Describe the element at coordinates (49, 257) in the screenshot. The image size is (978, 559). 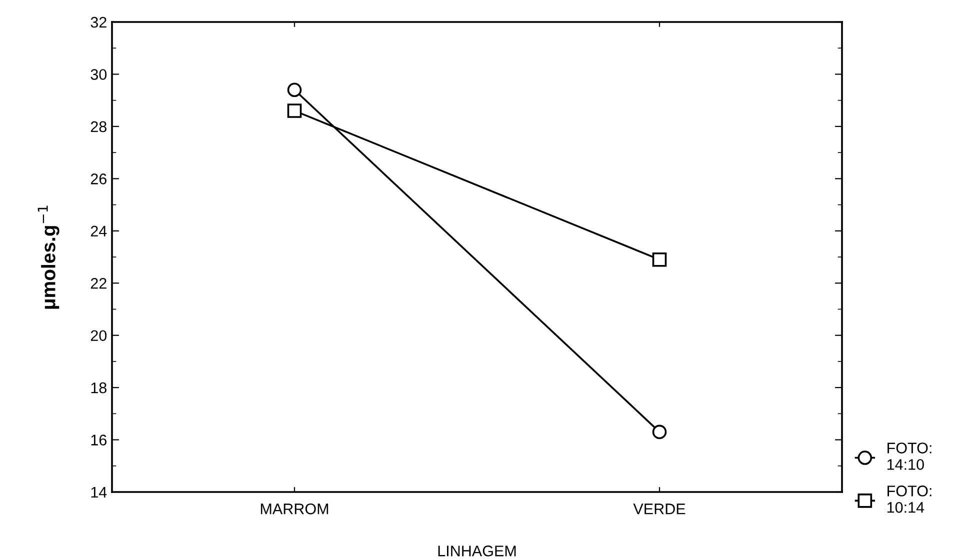
I see `y-axis-title: μmoles.g$^{−1}$` at that location.